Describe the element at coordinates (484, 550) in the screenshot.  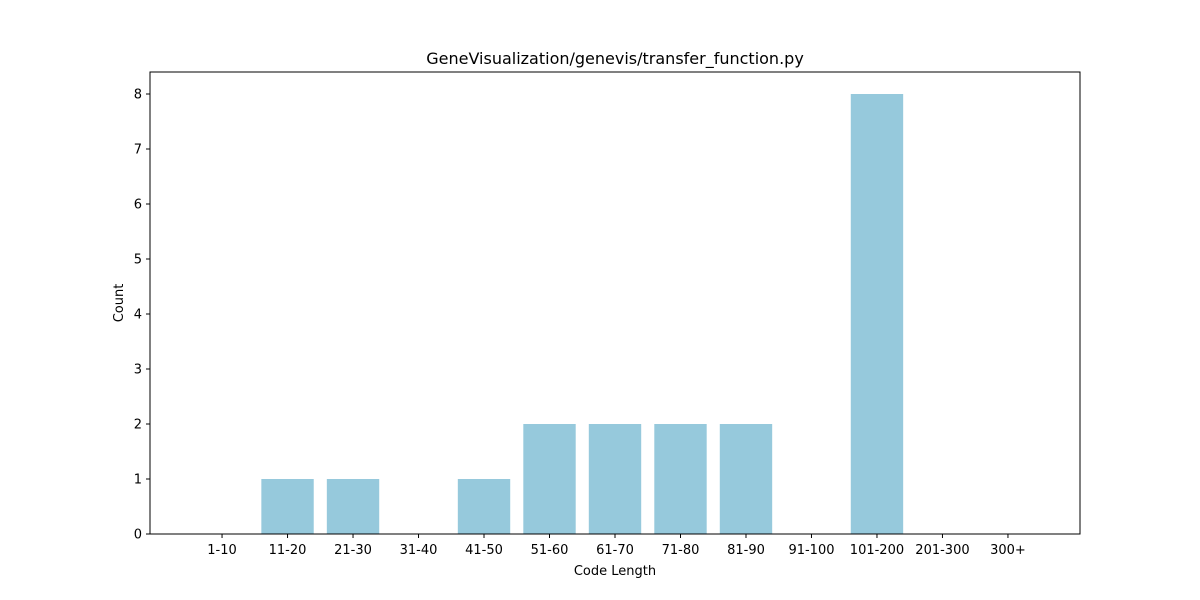
I see `x-tick-label: 41-50` at that location.